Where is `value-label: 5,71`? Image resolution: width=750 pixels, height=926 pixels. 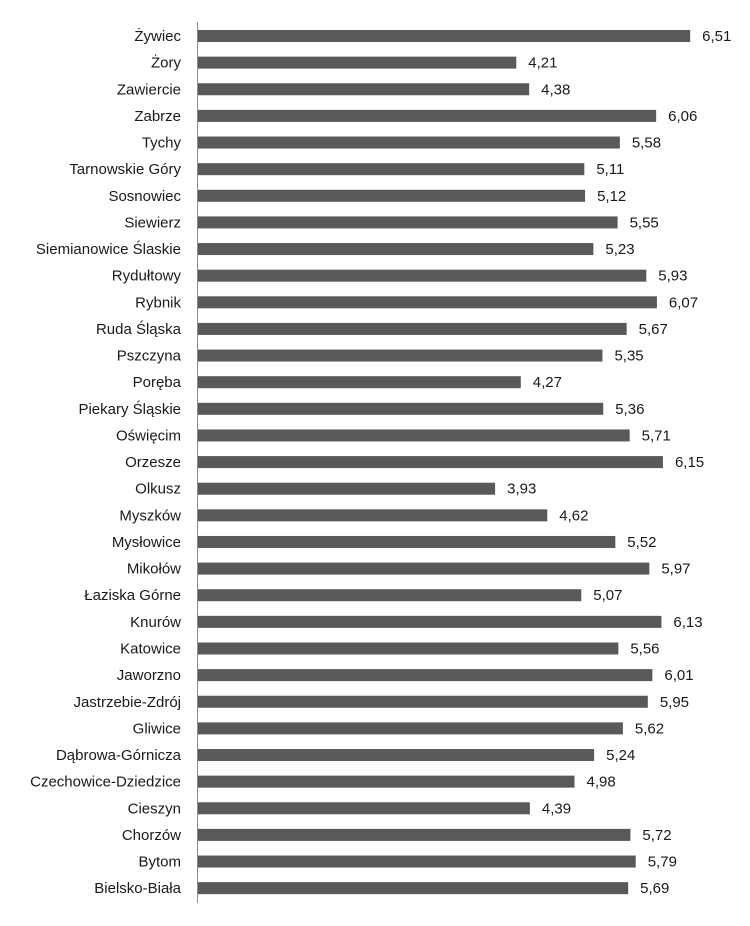 value-label: 5,71 is located at coordinates (656, 435).